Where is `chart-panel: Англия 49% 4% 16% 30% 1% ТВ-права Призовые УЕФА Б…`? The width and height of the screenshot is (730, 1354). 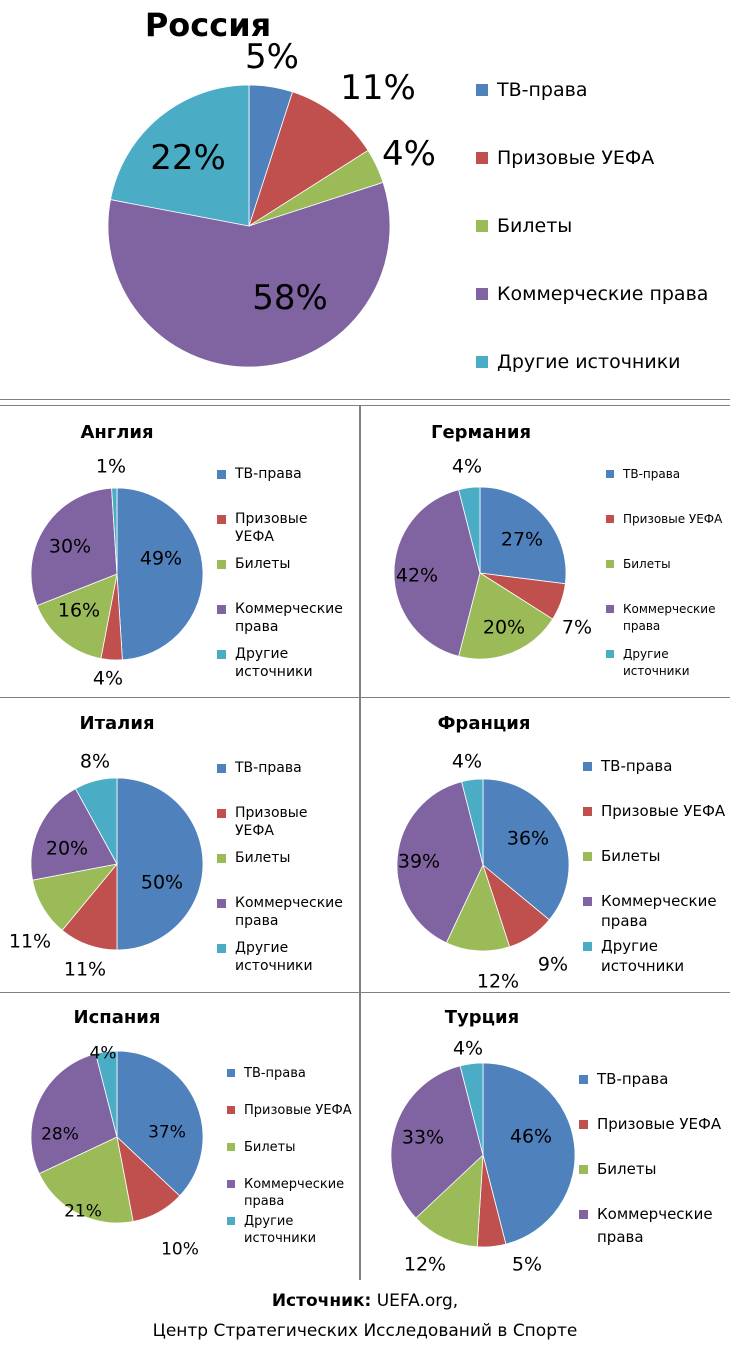 chart-panel: Англия 49% 4% 16% 30% 1% ТВ-права Призовые УЕФА Б… is located at coordinates (180, 551).